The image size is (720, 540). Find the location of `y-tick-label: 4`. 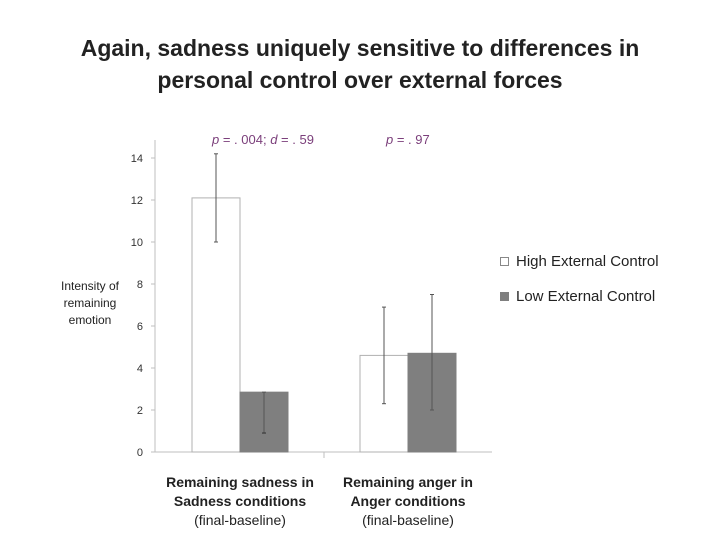

y-tick-label: 4 is located at coordinates (140, 369).